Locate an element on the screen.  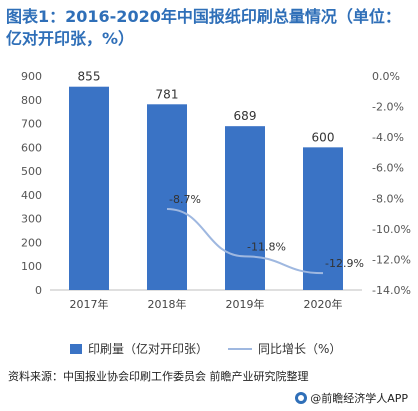
y-left-tick-label: 900 is located at coordinates (31, 76).